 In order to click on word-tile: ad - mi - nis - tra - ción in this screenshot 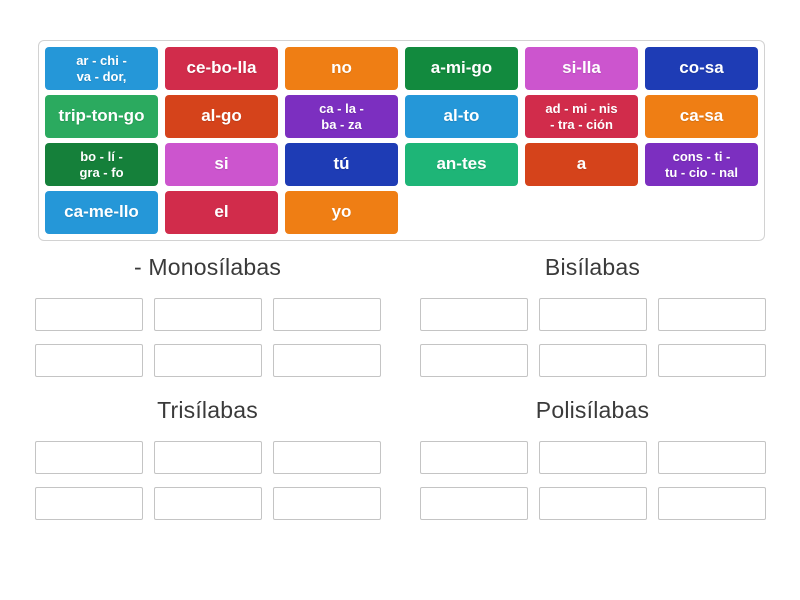, I will do `click(581, 116)`.